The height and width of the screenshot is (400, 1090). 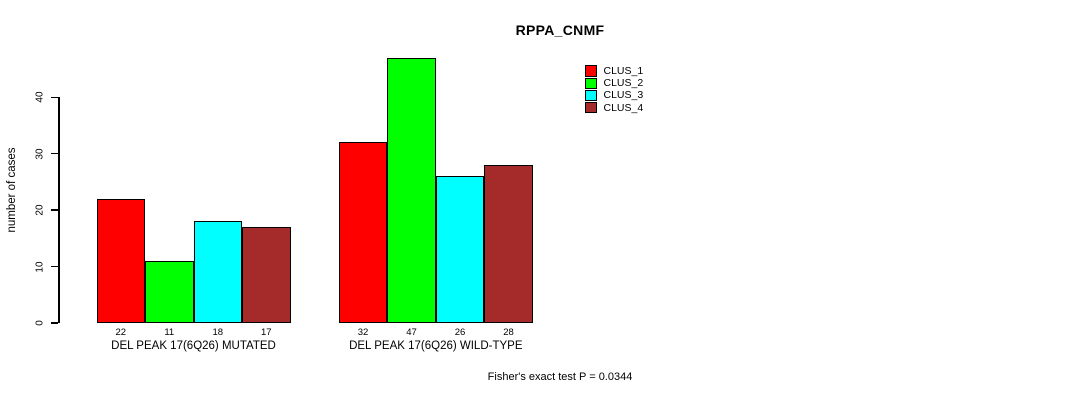 I want to click on bar-value-label: 22, so click(x=121, y=332).